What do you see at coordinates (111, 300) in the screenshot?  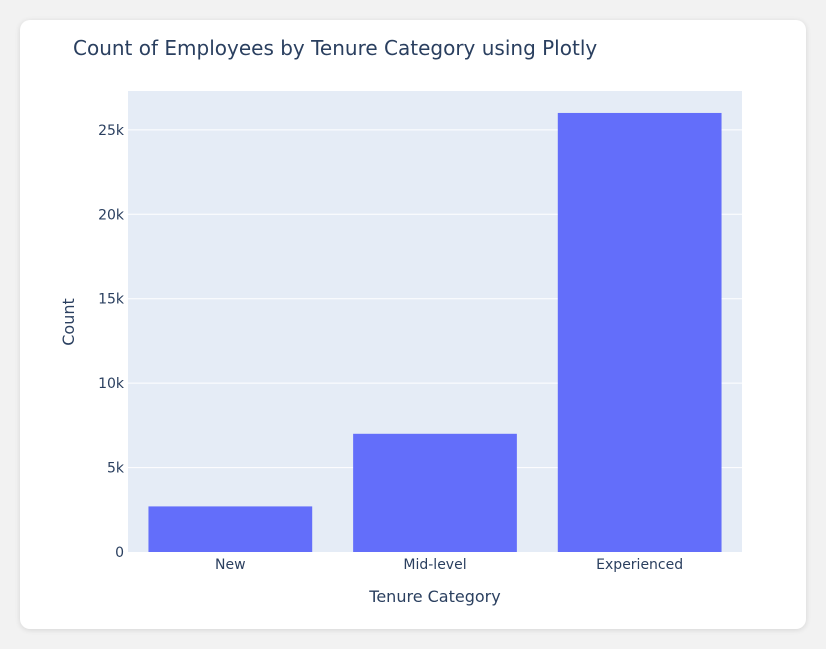 I see `y-tick-label: 15k` at bounding box center [111, 300].